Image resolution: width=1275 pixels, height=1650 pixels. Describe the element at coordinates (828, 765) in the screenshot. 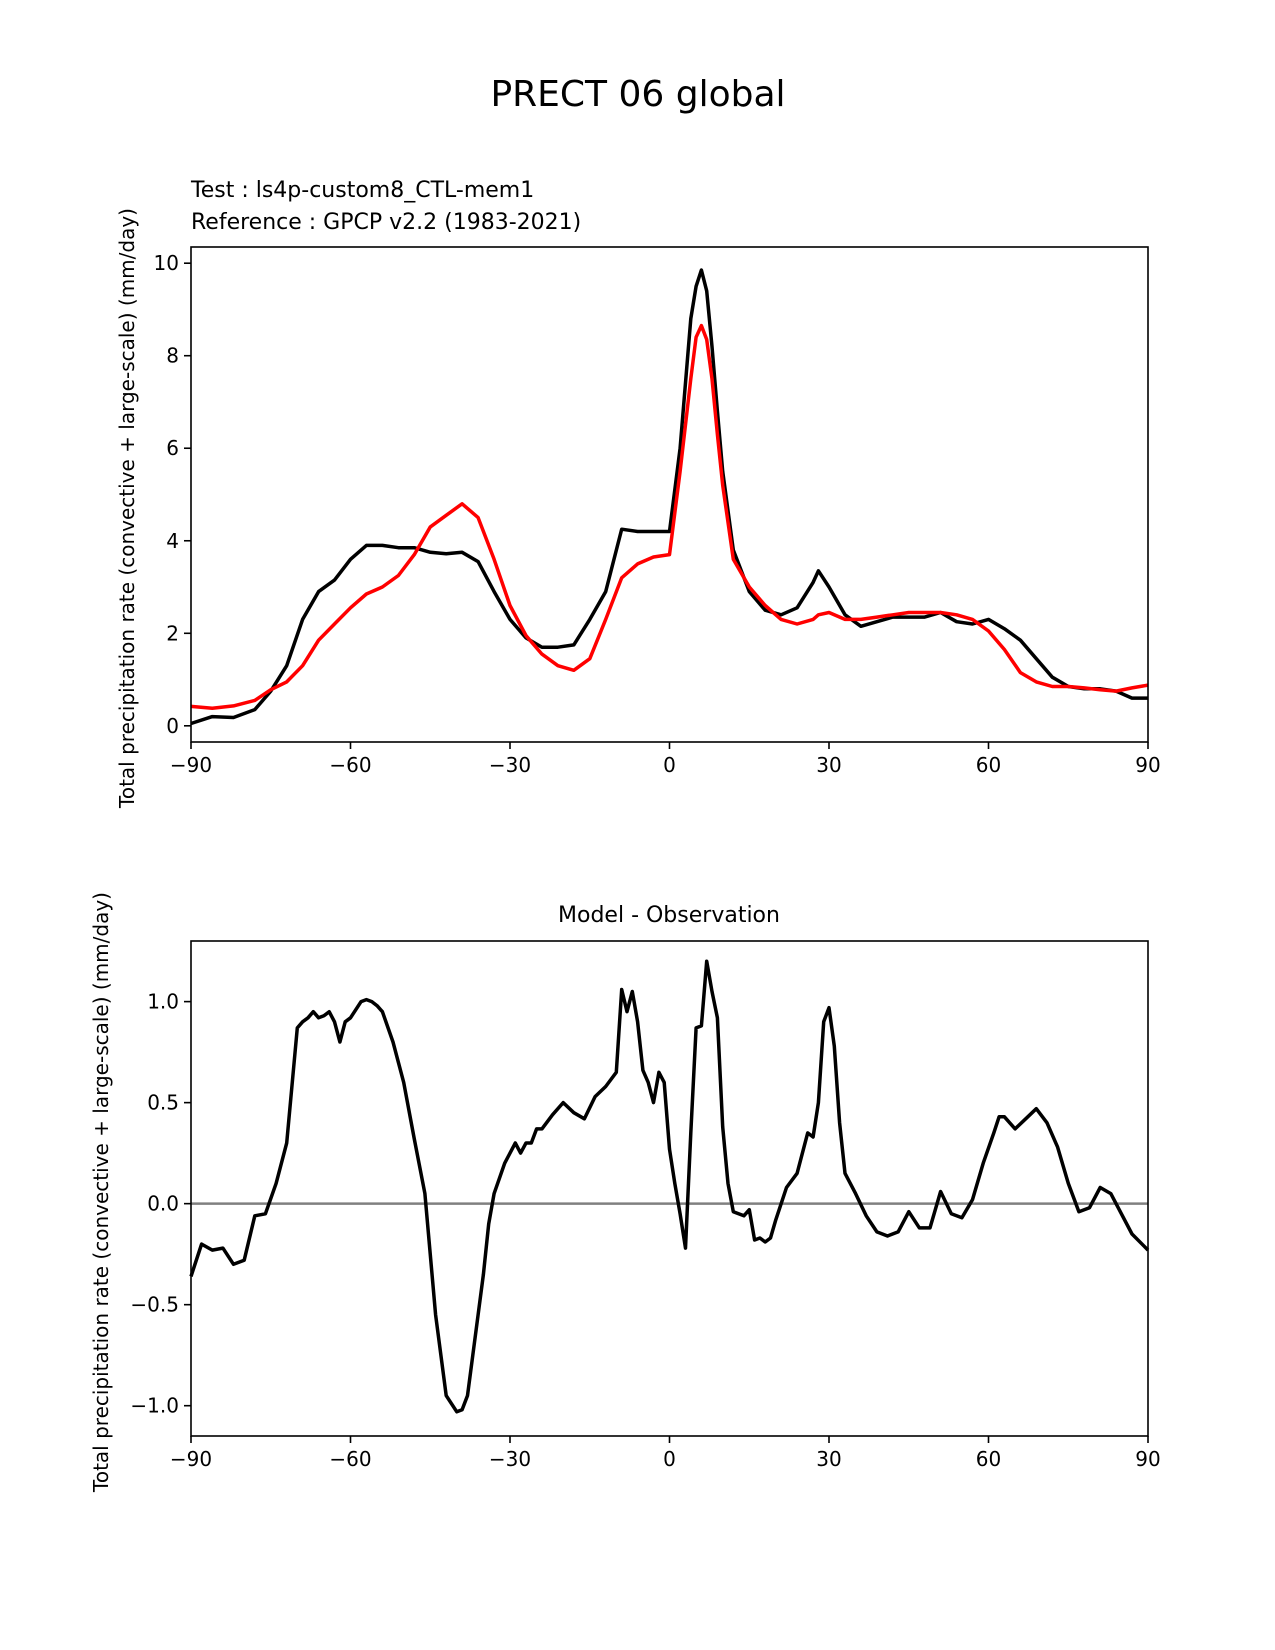

I see `top-x-tick-label: 30` at that location.